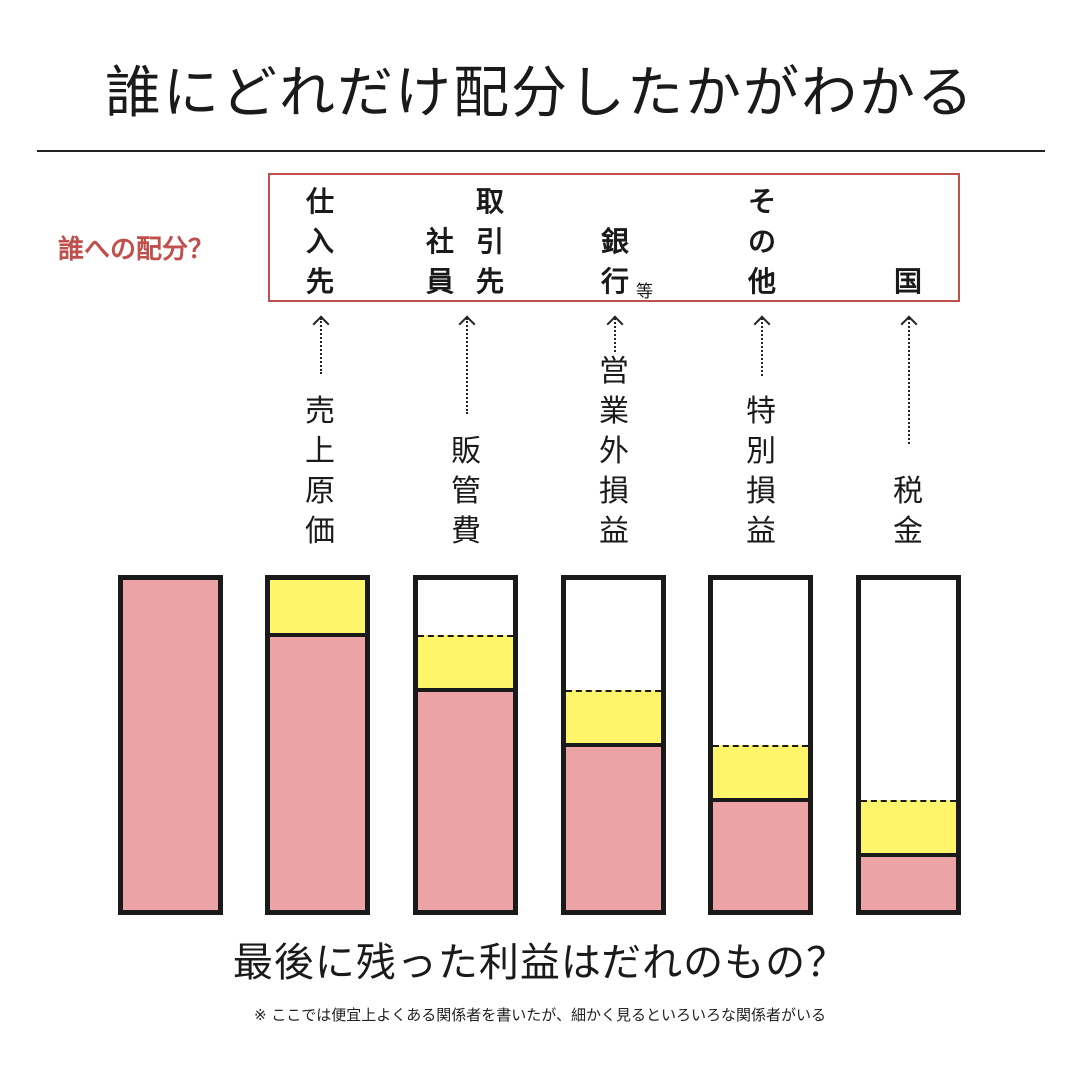 The width and height of the screenshot is (1080, 1089). I want to click on category-char: 別, so click(761, 451).